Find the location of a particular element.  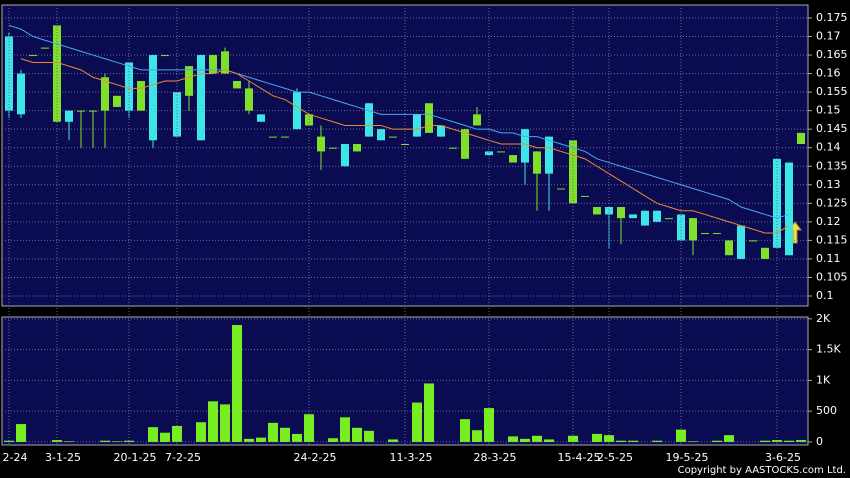

x-tick-label: 20-1-25 is located at coordinates (135, 457).